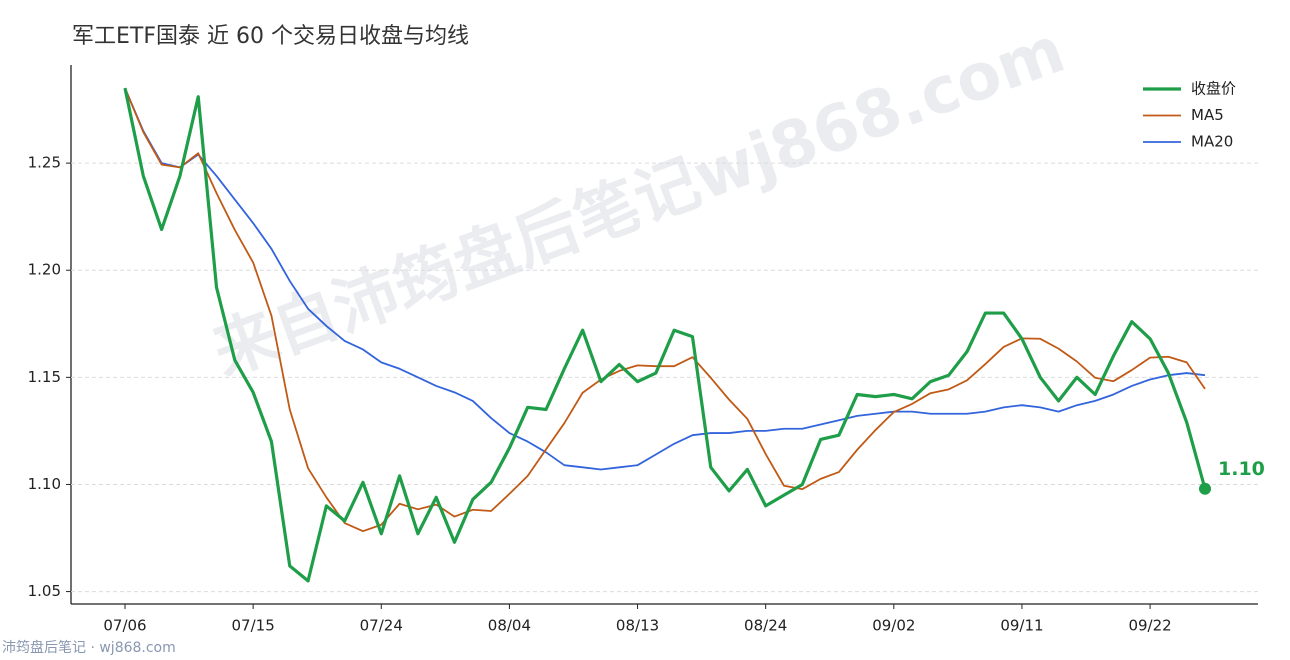 This screenshot has width=1290, height=660. I want to click on y-tick-label: 1.25, so click(44, 163).